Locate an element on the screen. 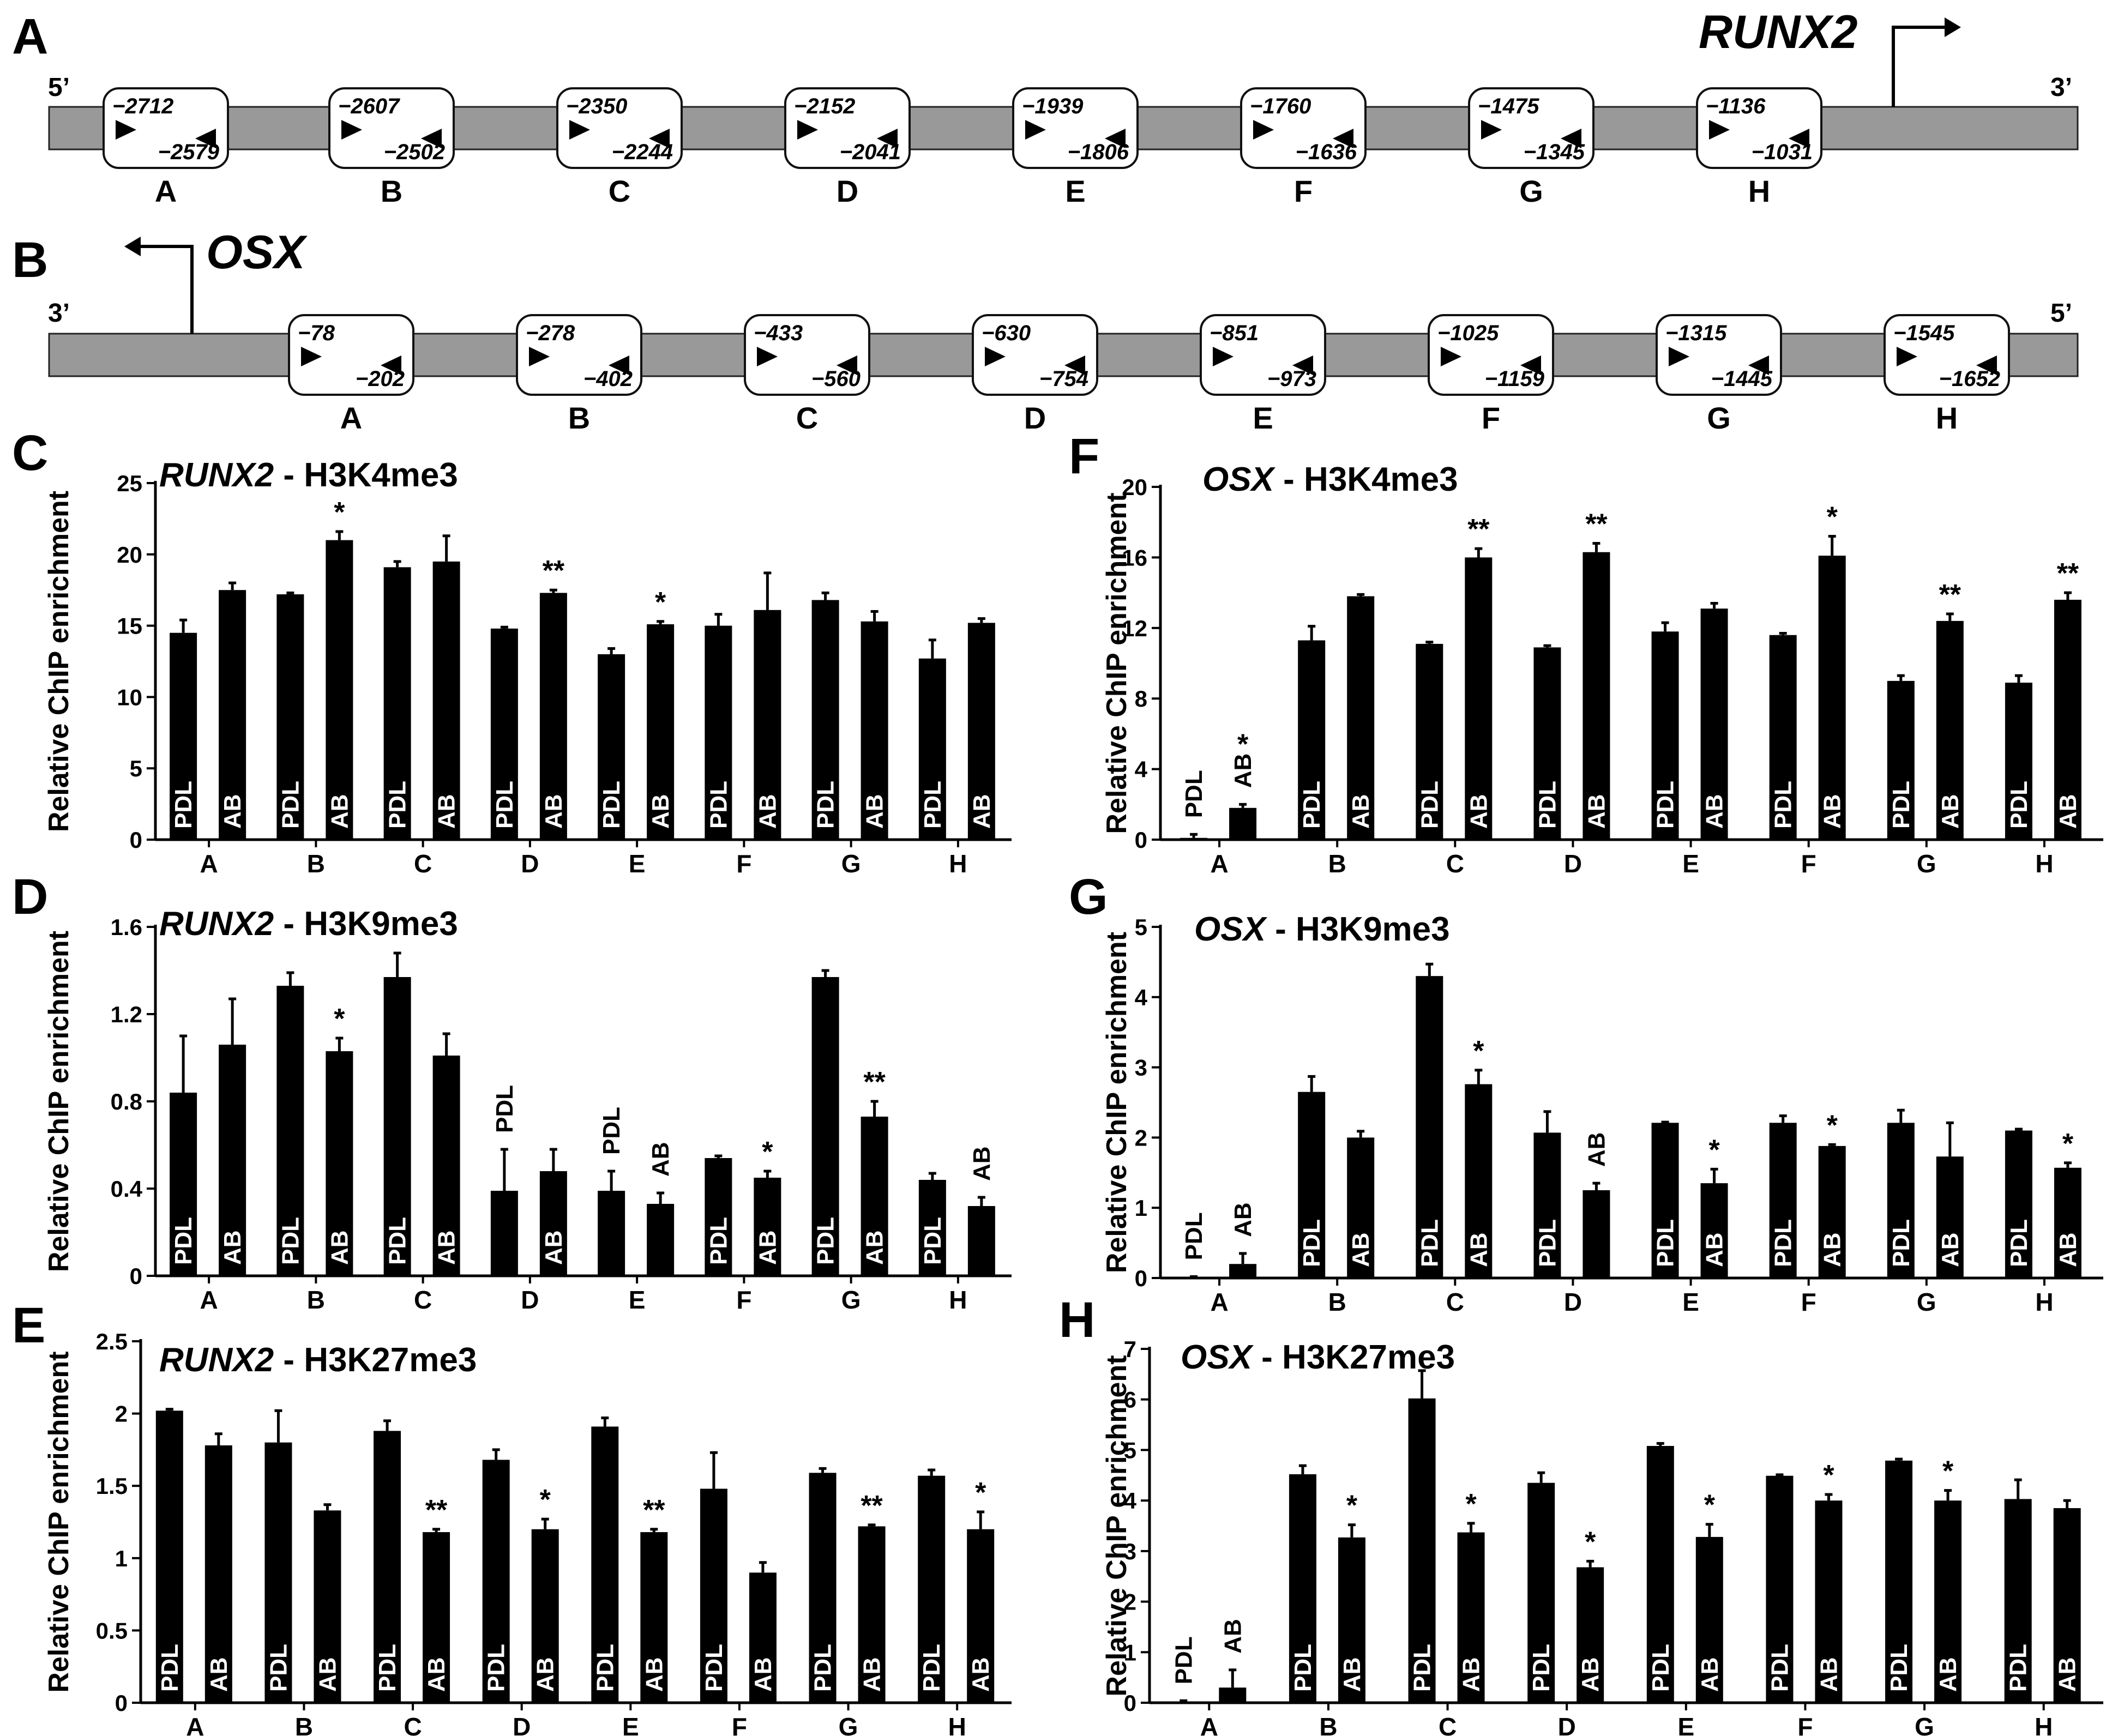 Image resolution: width=2118 pixels, height=1736 pixels. y-tick-label: 1 is located at coordinates (1141, 1208).